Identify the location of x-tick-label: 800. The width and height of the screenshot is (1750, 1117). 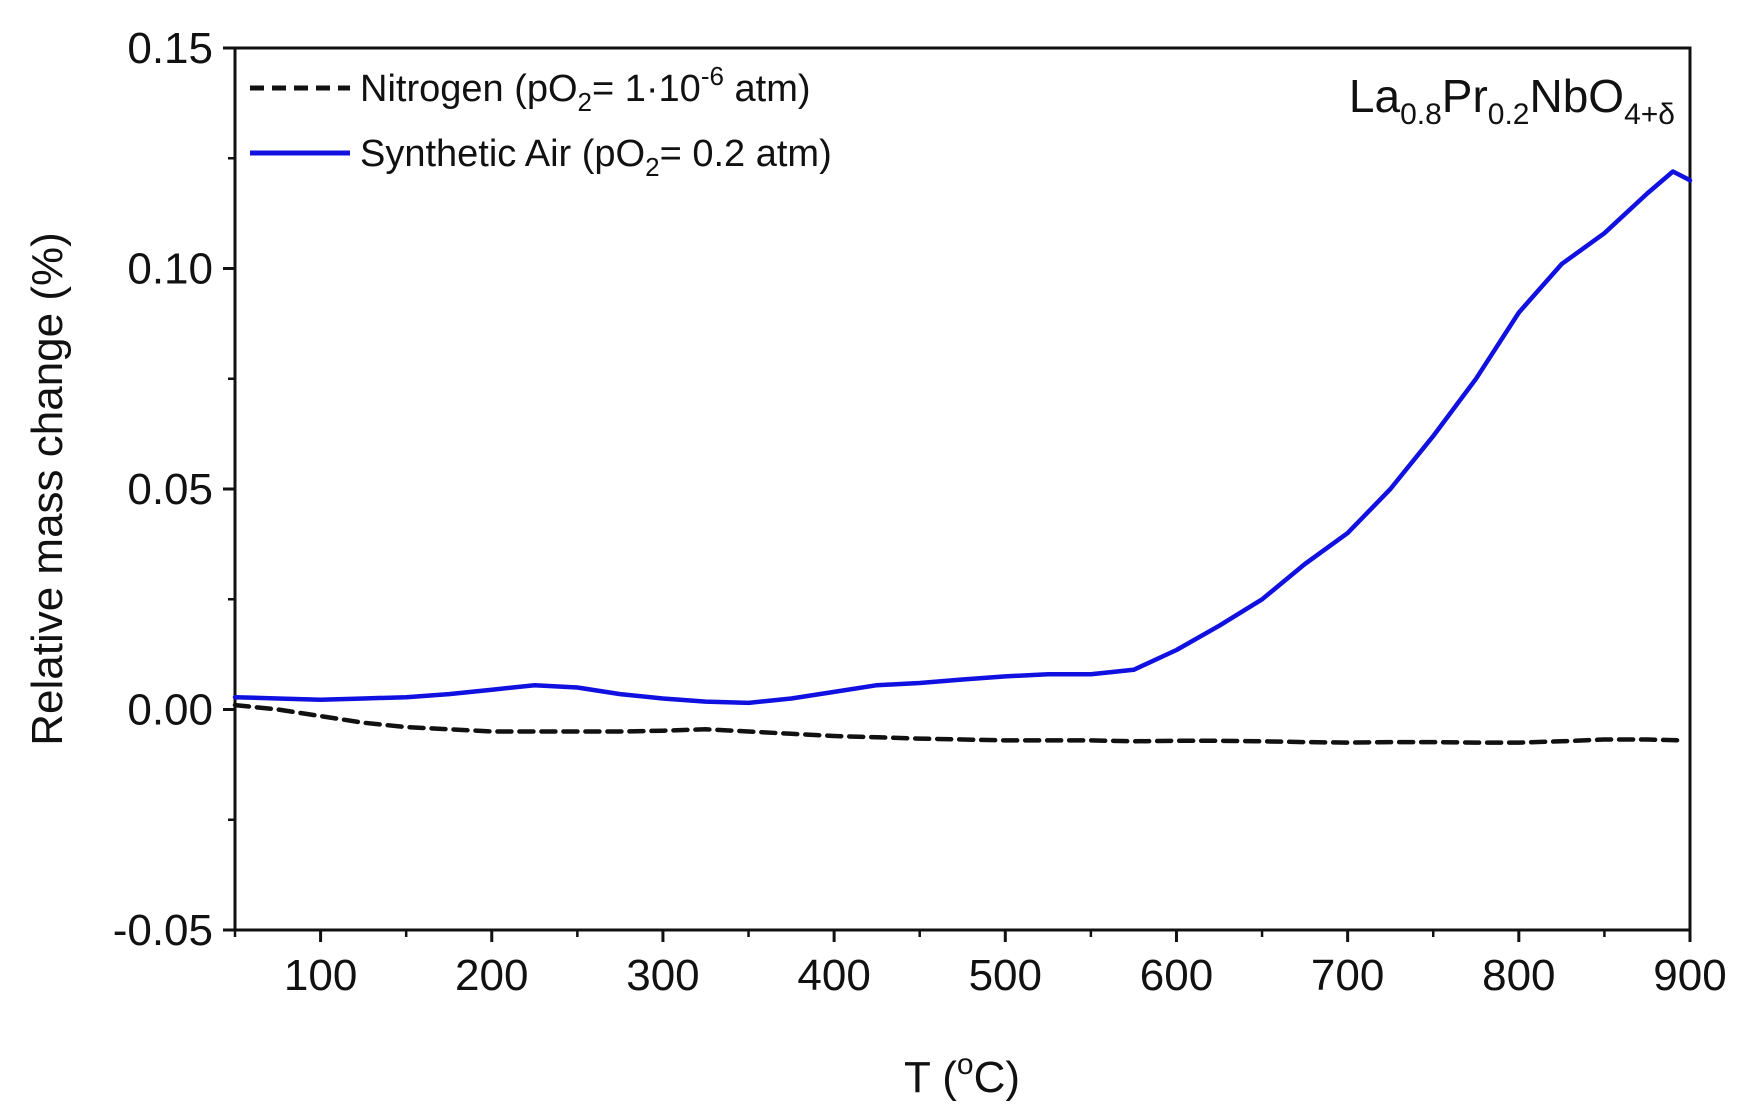
(1518, 975).